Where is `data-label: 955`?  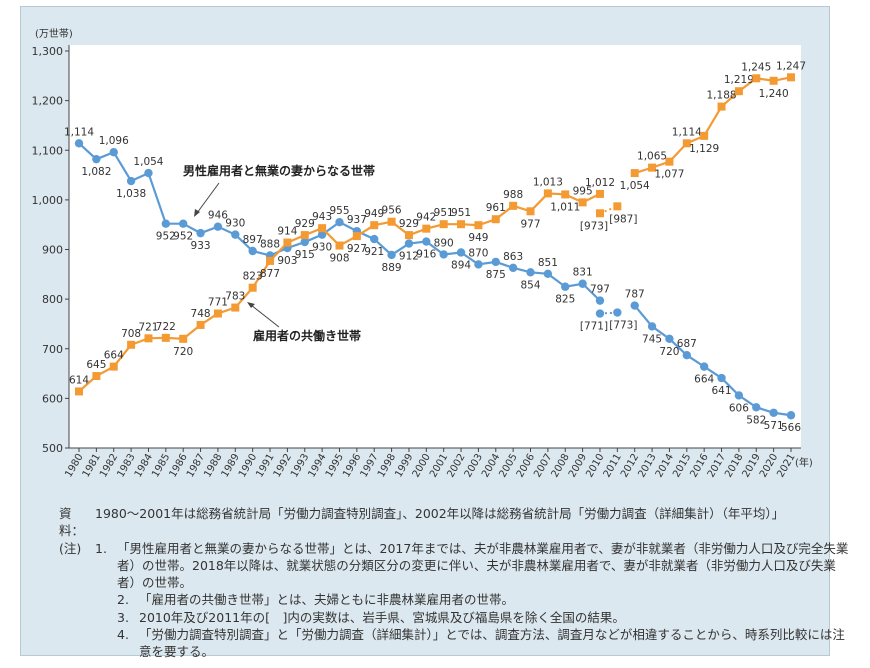 data-label: 955 is located at coordinates (339, 211).